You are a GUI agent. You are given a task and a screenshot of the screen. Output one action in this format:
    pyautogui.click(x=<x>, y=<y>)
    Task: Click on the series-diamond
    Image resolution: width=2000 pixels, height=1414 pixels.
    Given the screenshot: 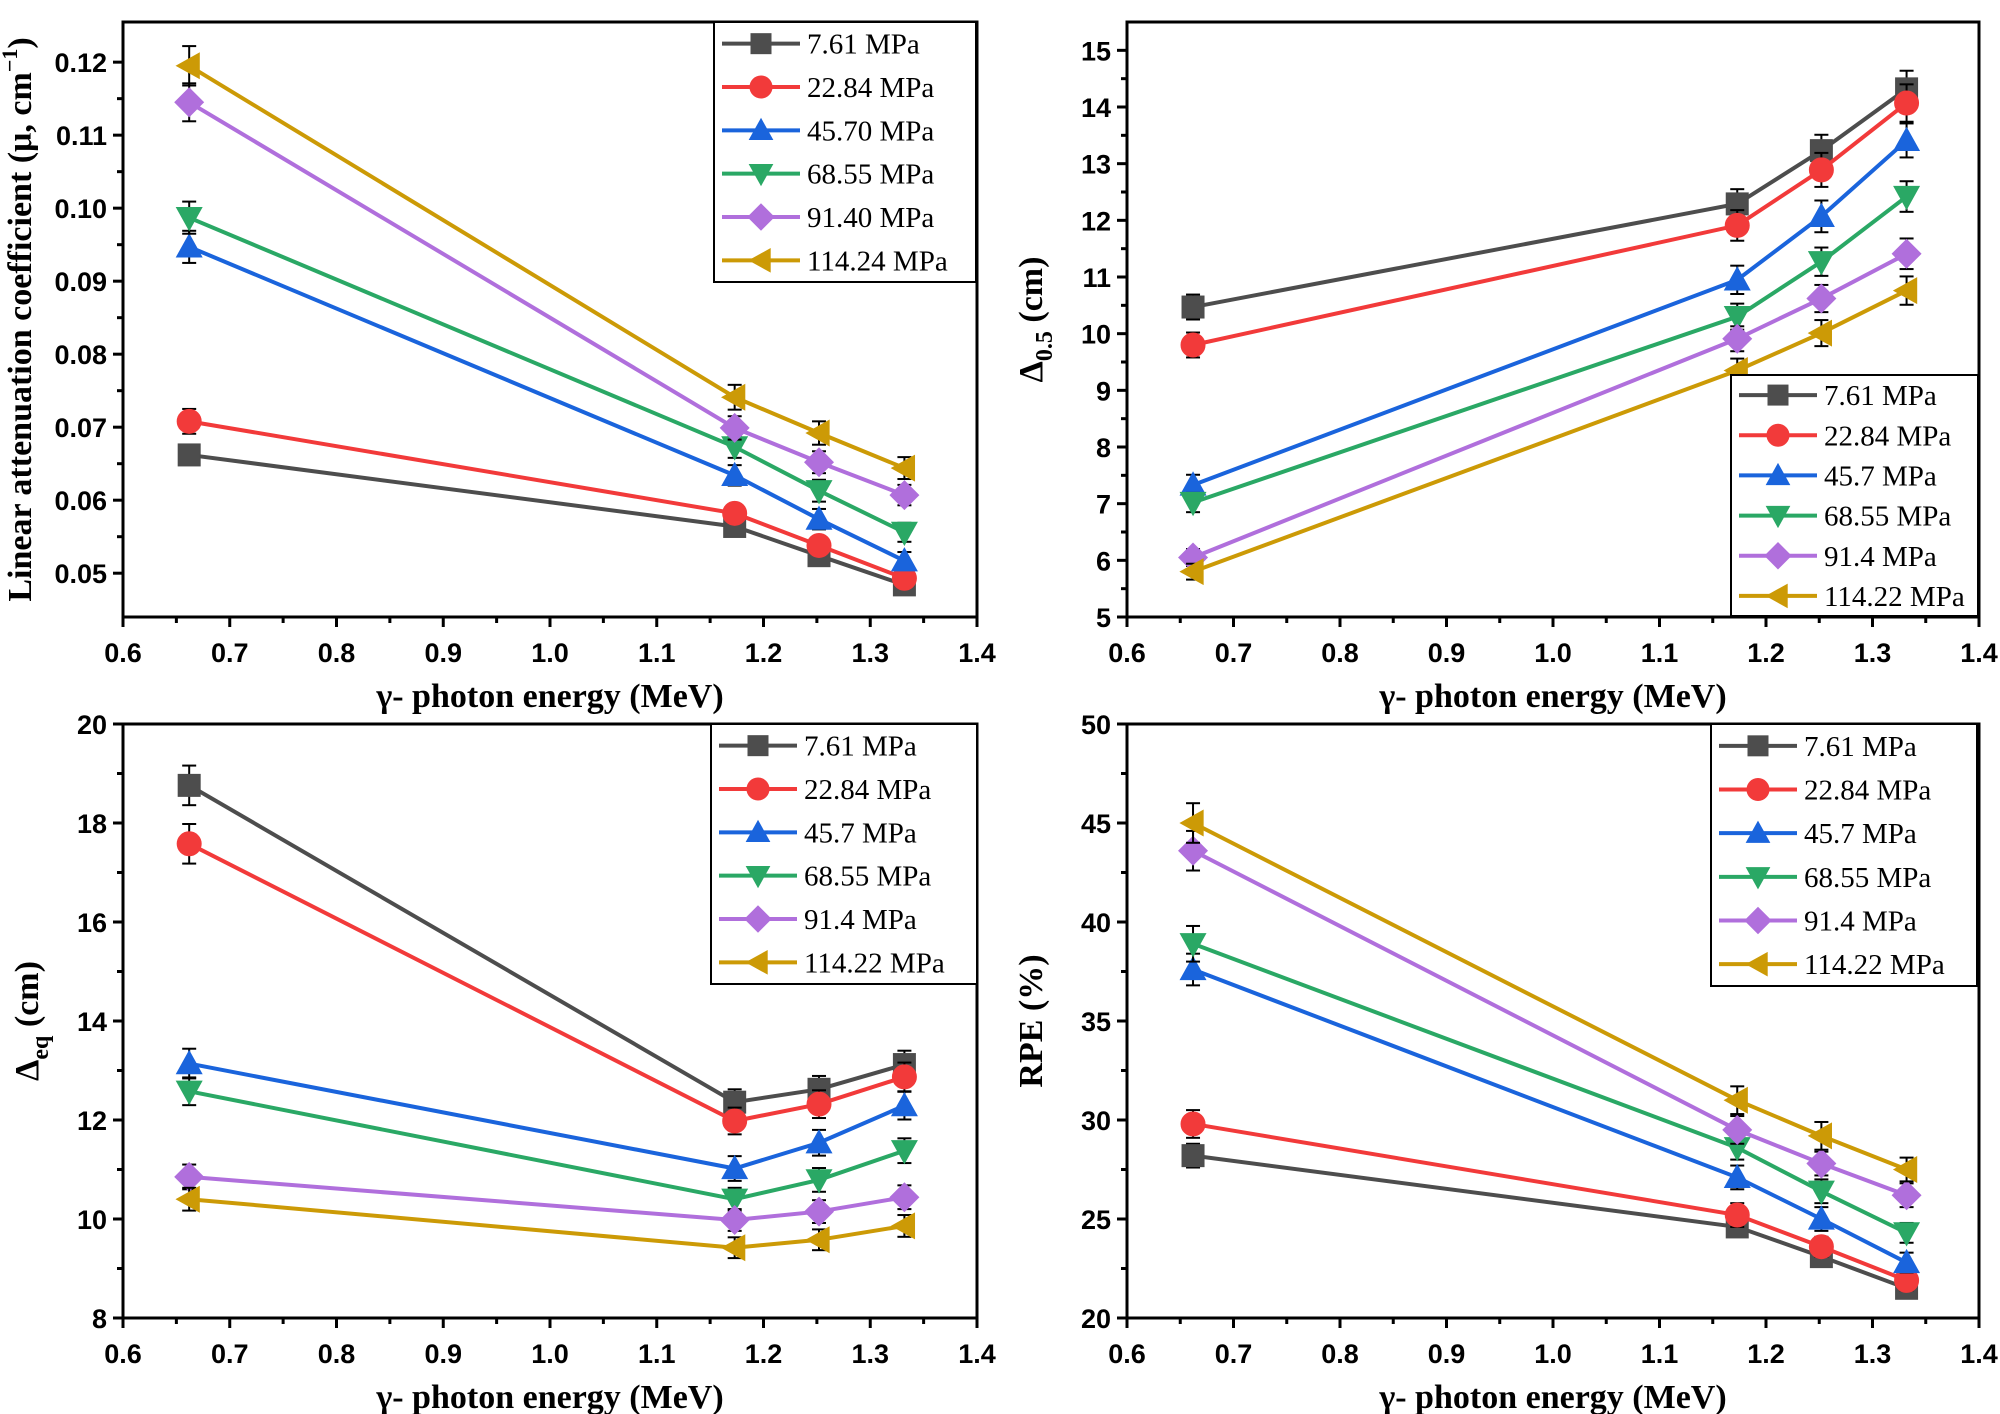 What is the action you would take?
    pyautogui.click(x=547, y=1198)
    